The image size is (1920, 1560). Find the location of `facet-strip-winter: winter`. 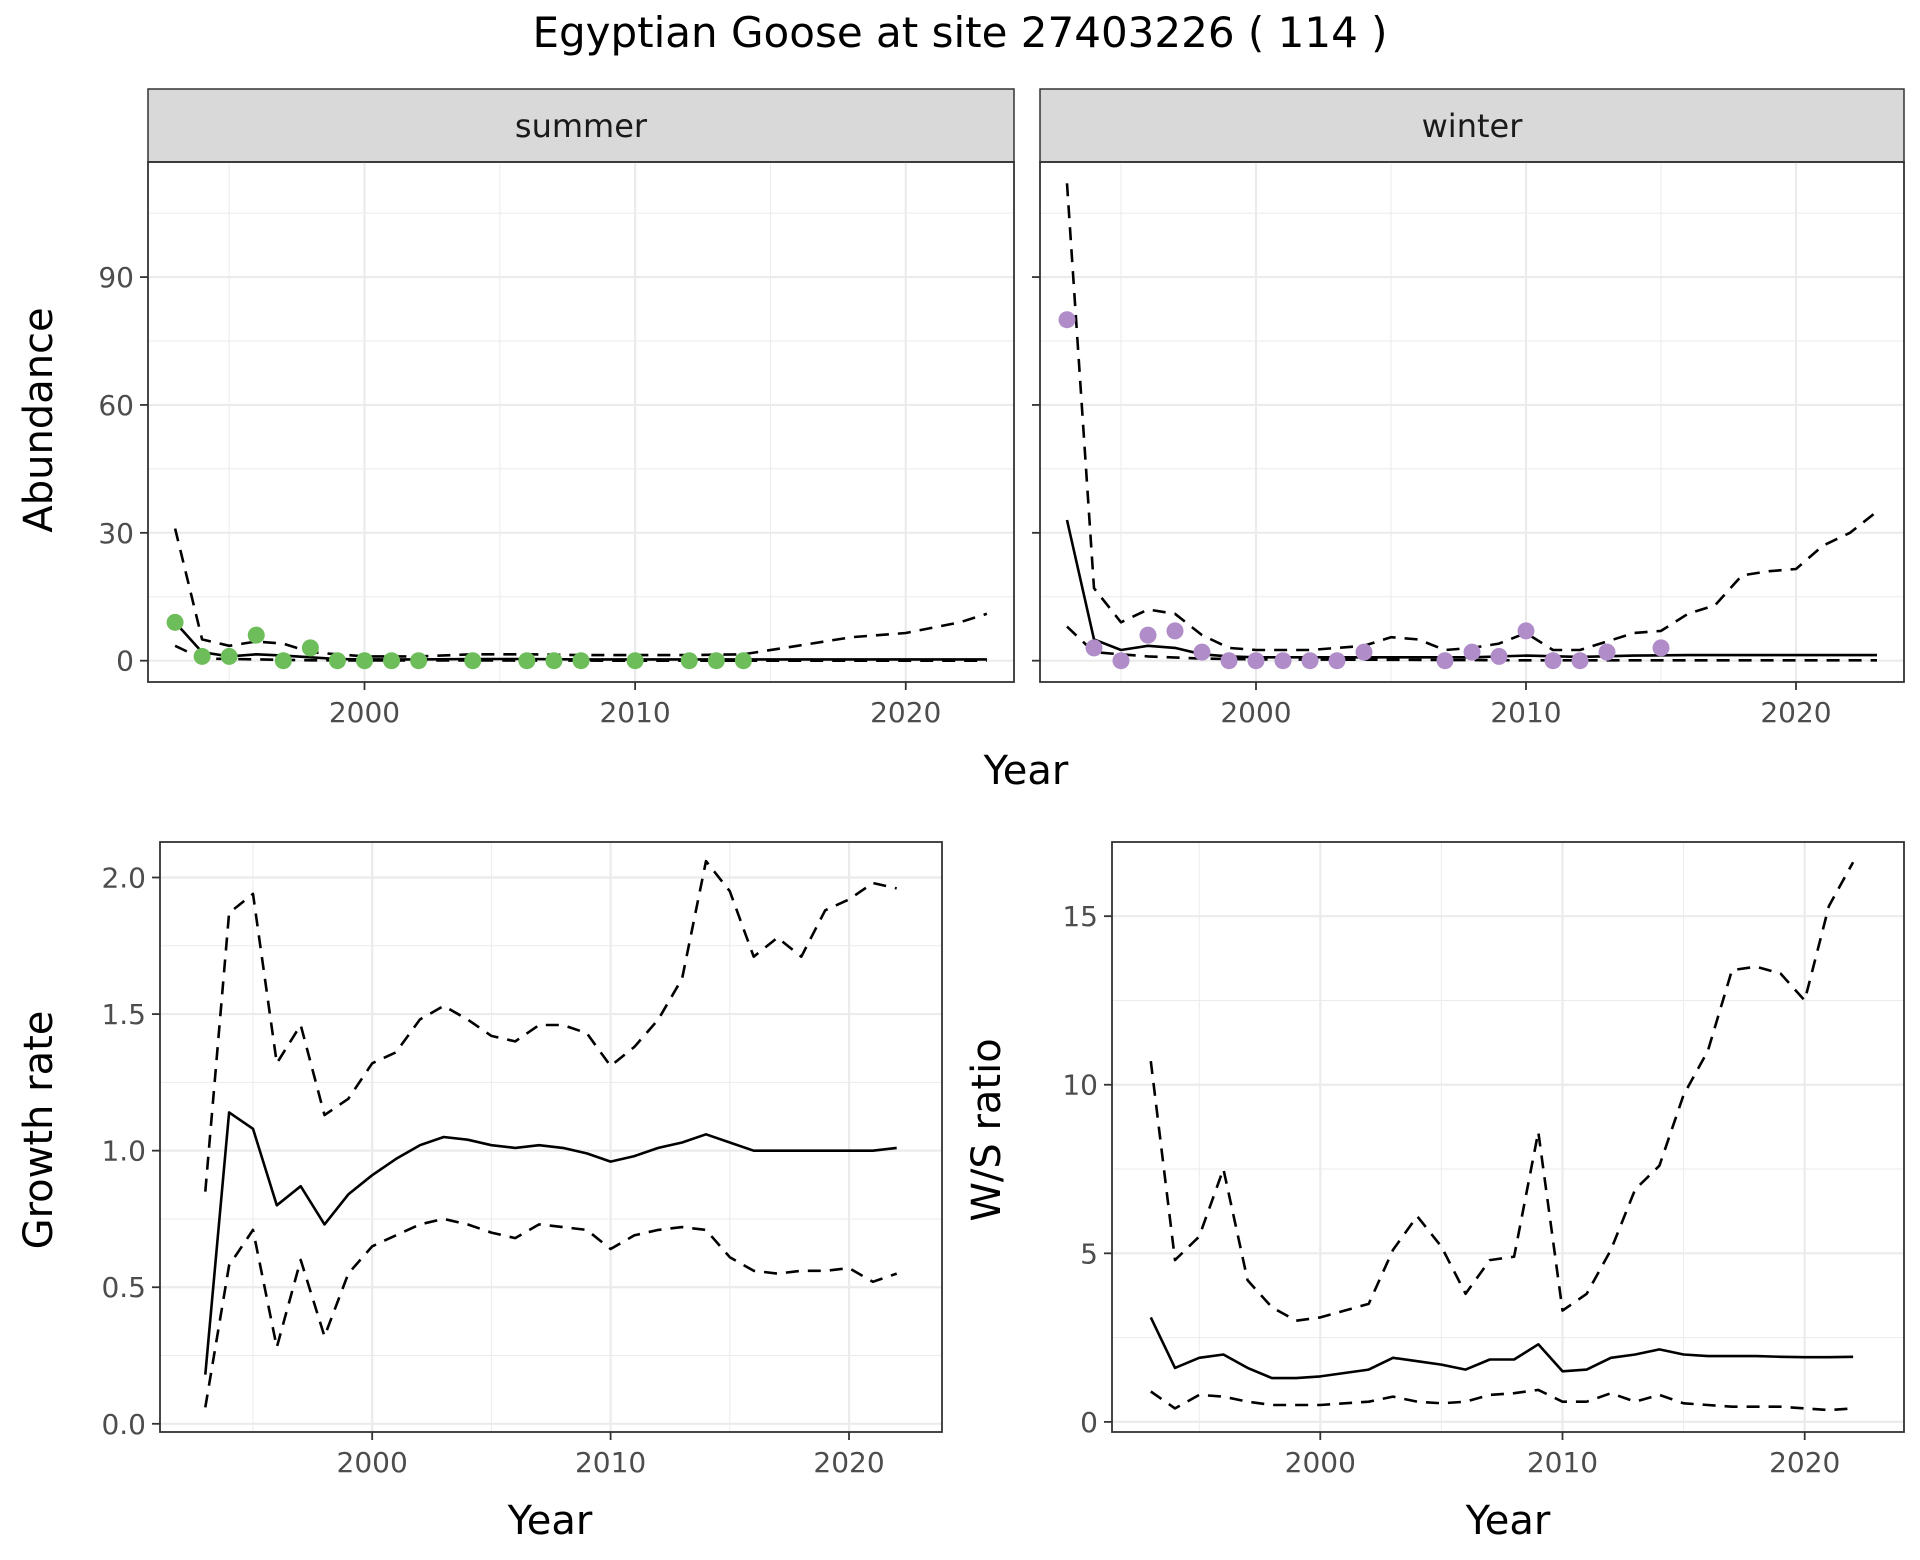

facet-strip-winter: winter is located at coordinates (1472, 125).